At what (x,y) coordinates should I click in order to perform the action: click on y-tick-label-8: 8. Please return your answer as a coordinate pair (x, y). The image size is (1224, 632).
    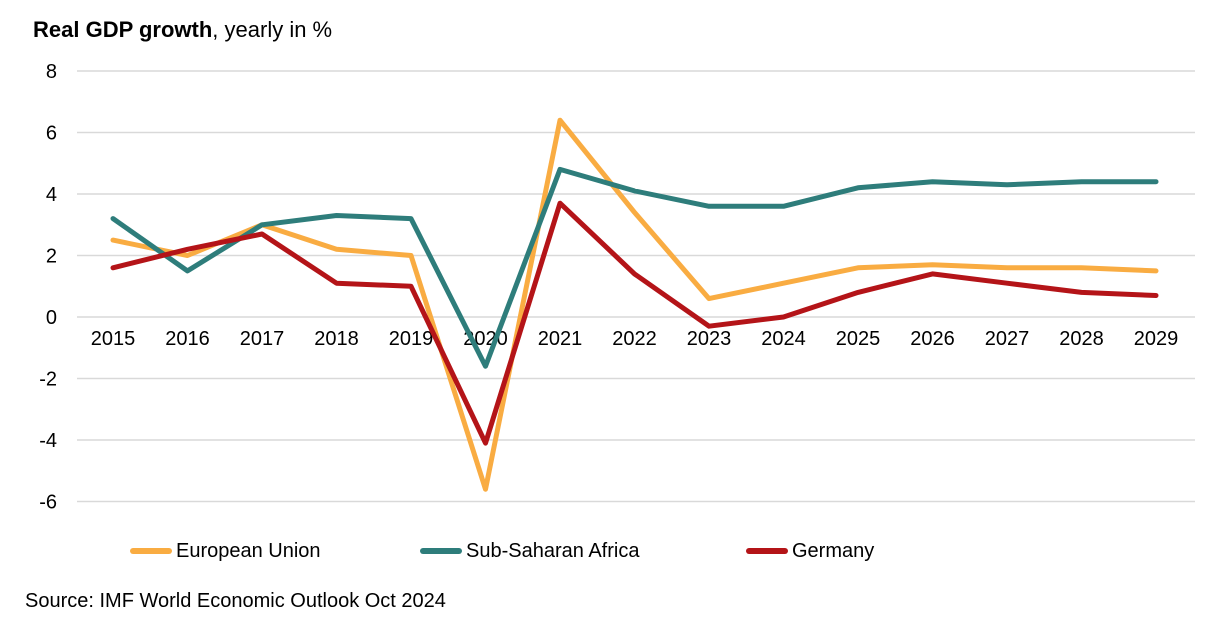
    Looking at the image, I should click on (51, 72).